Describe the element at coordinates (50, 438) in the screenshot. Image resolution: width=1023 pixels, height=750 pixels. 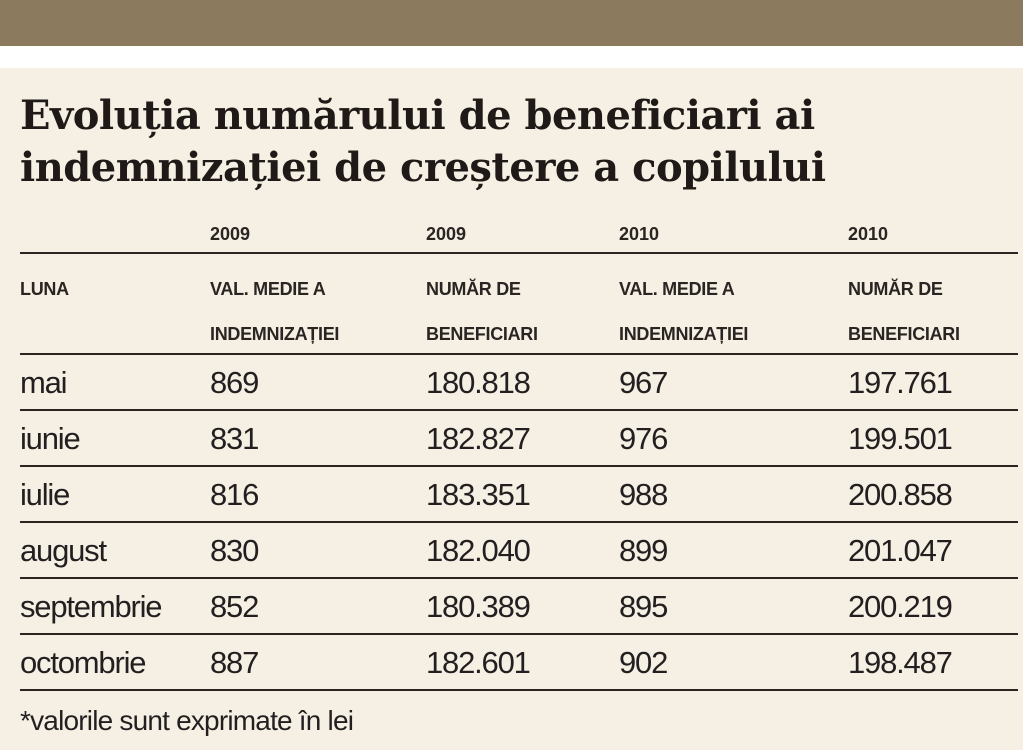
I see `month-cell: iunie` at that location.